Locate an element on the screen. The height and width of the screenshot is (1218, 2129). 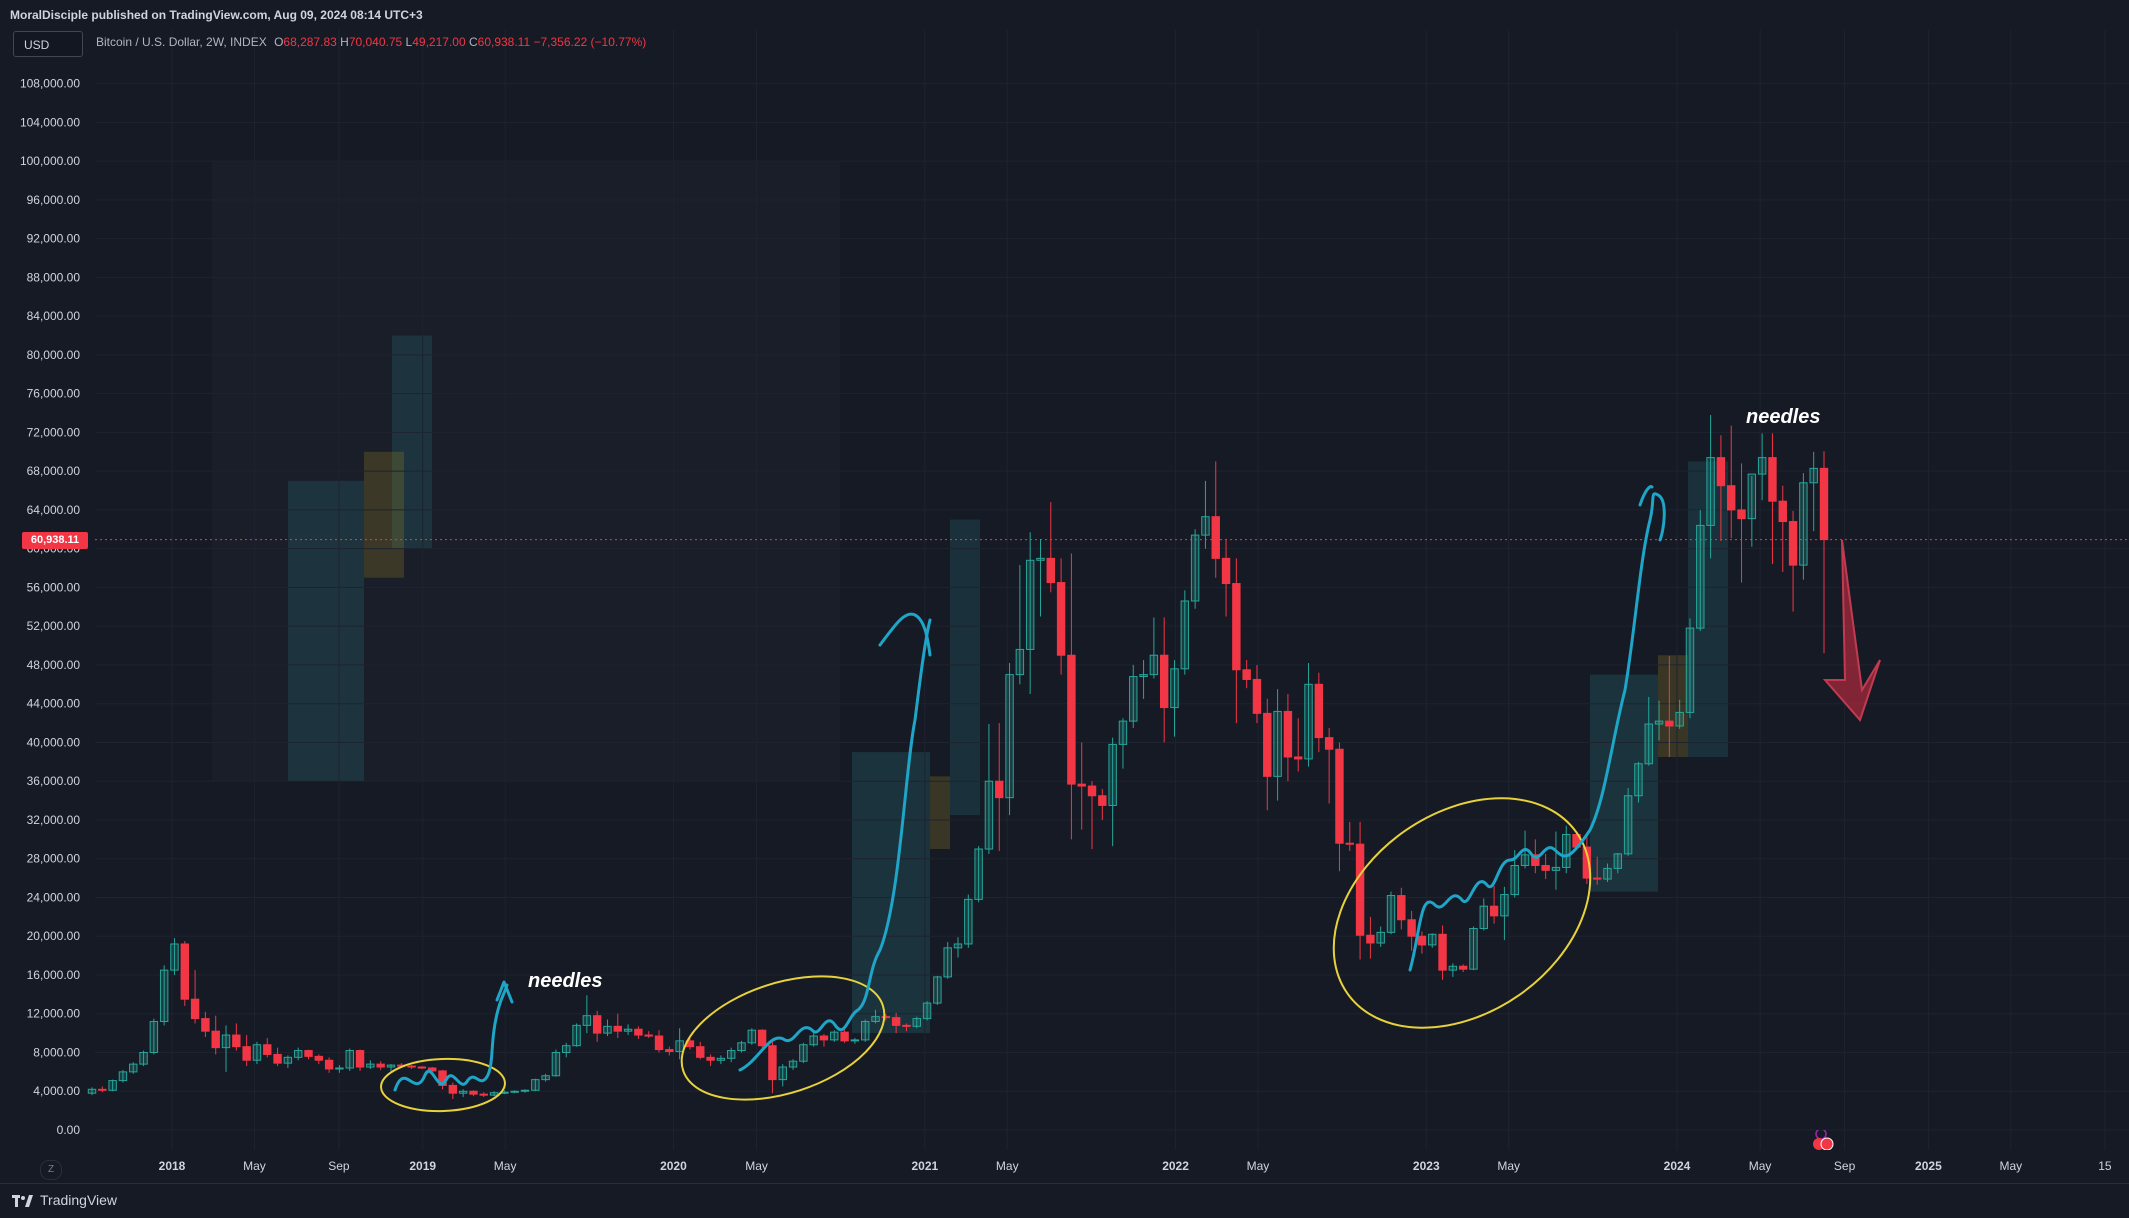
brand: TradingView is located at coordinates (64, 1200).